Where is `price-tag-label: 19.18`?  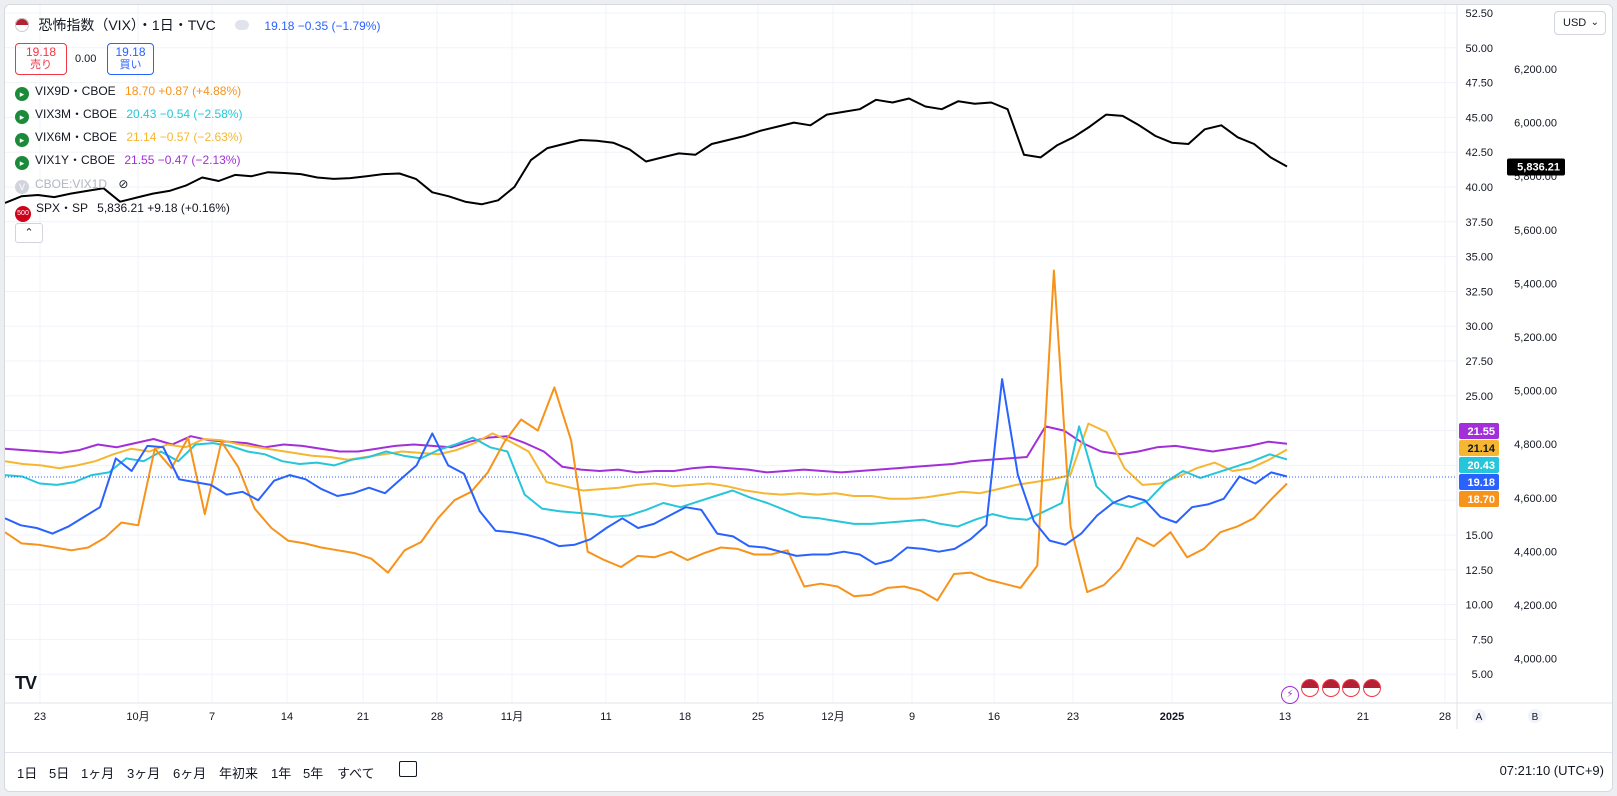 price-tag-label: 19.18 is located at coordinates (1481, 483).